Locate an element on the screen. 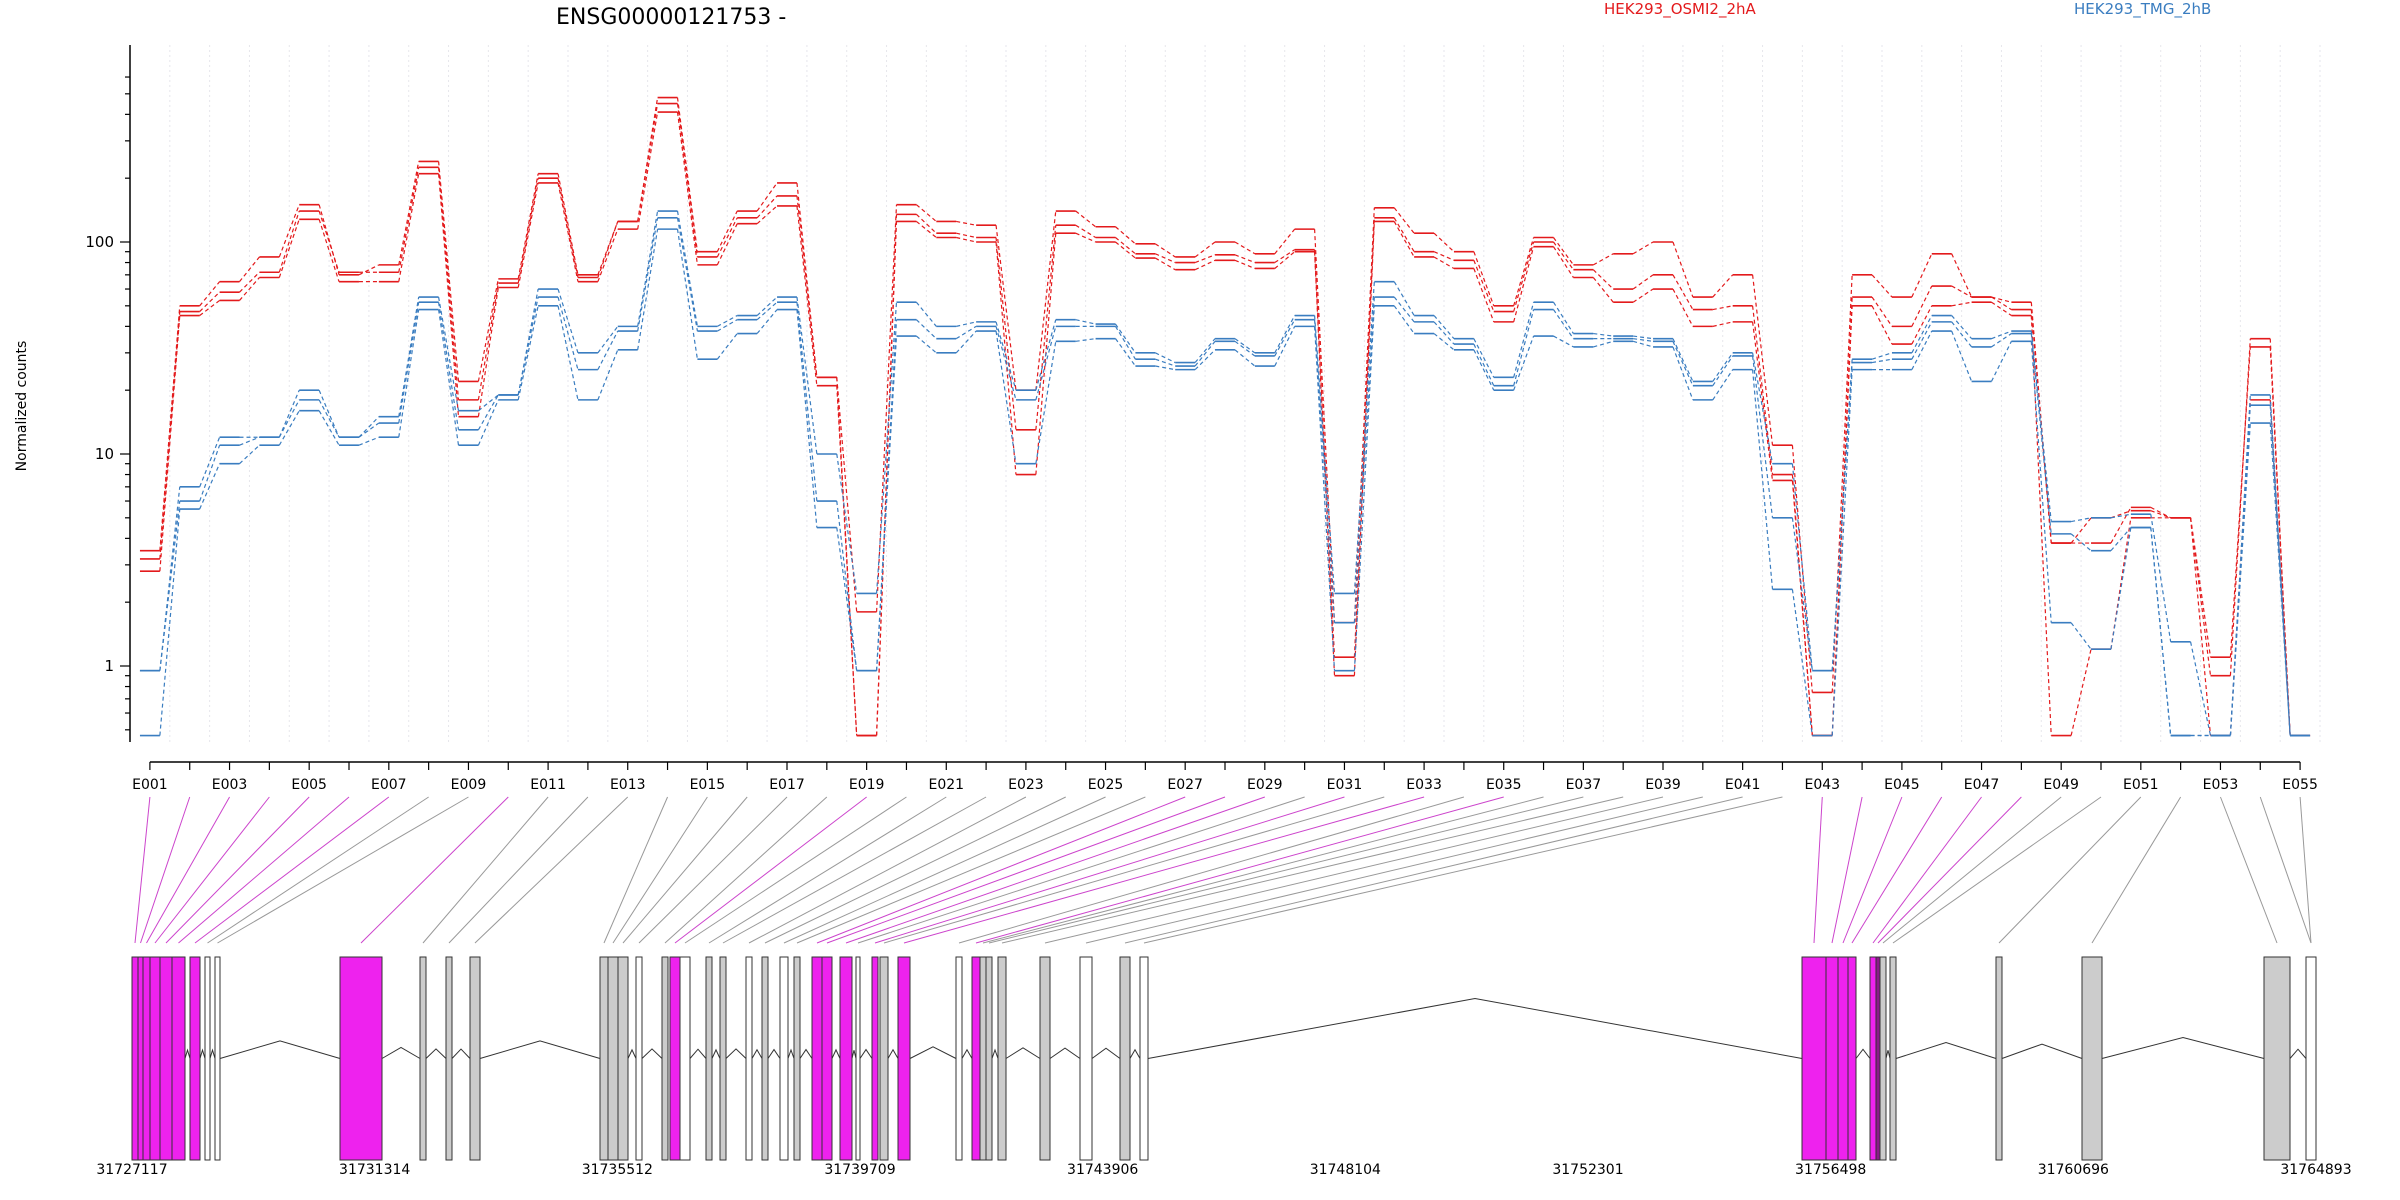  genomic-tick-label: 31764893 is located at coordinates (2315, 1170).